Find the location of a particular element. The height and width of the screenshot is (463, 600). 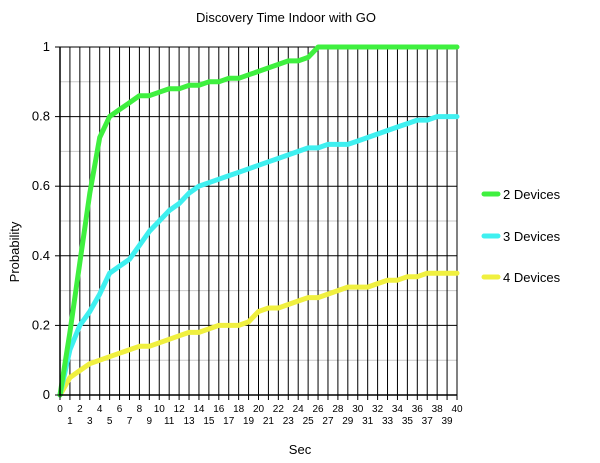

x-tick-label: 21 is located at coordinates (269, 421).